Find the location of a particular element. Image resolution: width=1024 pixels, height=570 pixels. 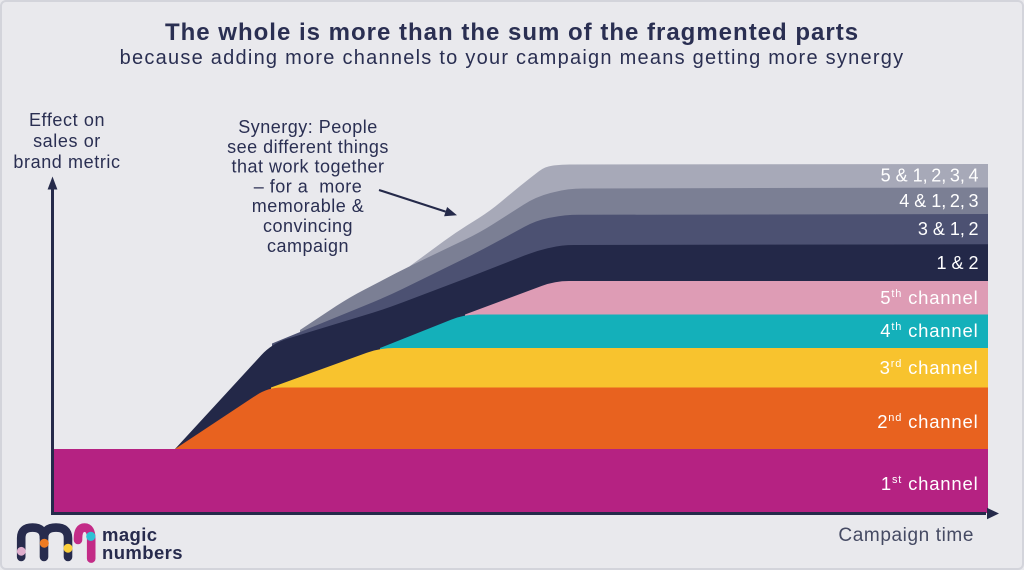

svg-text: Campaign time is located at coordinates (906, 535).